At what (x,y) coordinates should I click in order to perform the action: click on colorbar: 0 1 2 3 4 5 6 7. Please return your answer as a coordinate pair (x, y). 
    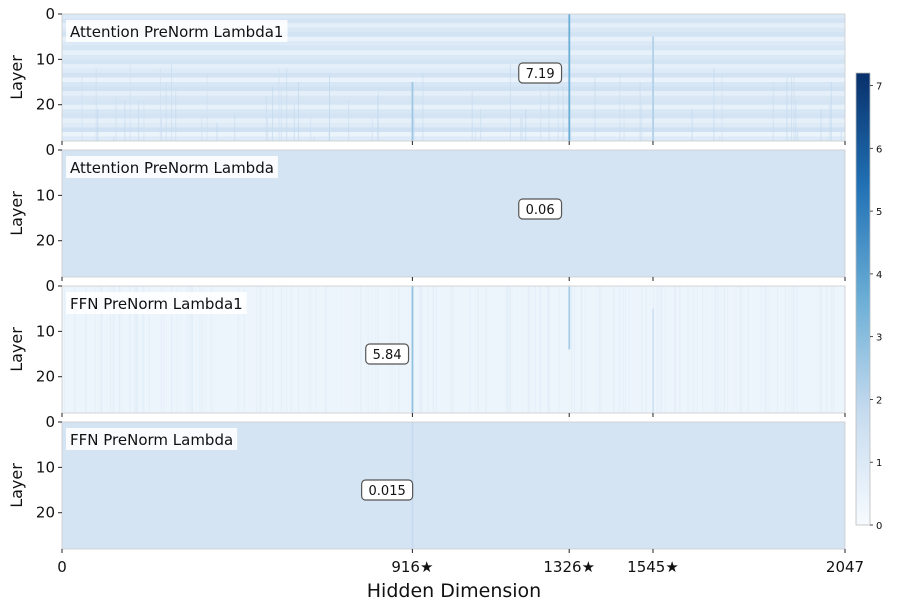
    Looking at the image, I should click on (868, 302).